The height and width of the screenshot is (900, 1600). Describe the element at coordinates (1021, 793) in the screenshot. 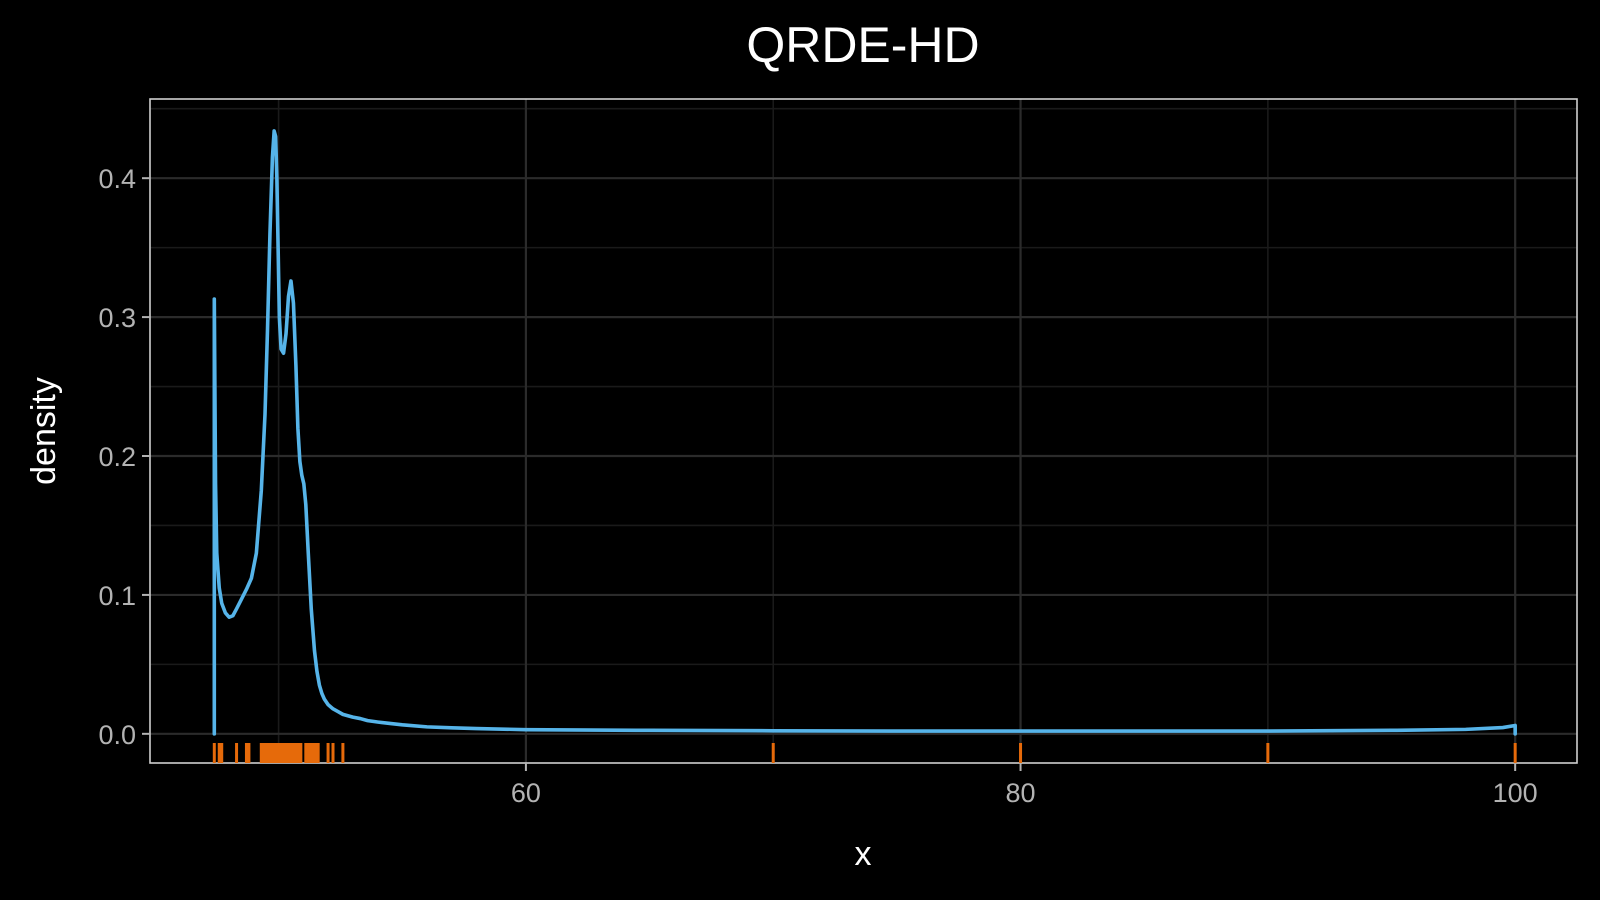

I see `x-tick-label: 80` at that location.